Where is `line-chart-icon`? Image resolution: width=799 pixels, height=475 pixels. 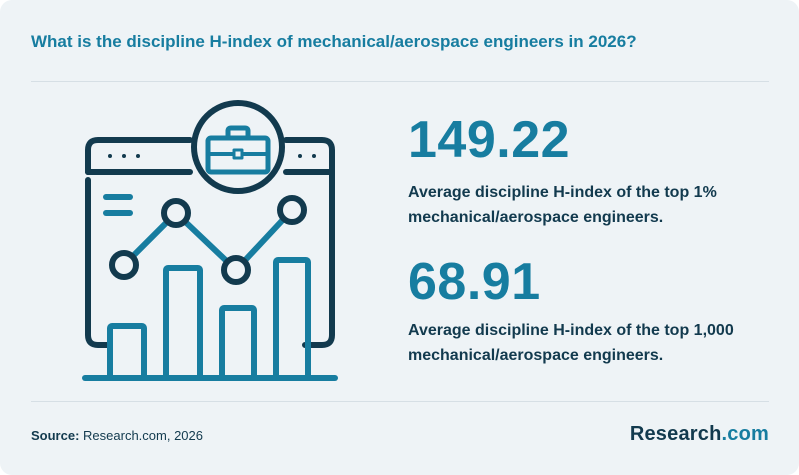
line-chart-icon is located at coordinates (208, 240).